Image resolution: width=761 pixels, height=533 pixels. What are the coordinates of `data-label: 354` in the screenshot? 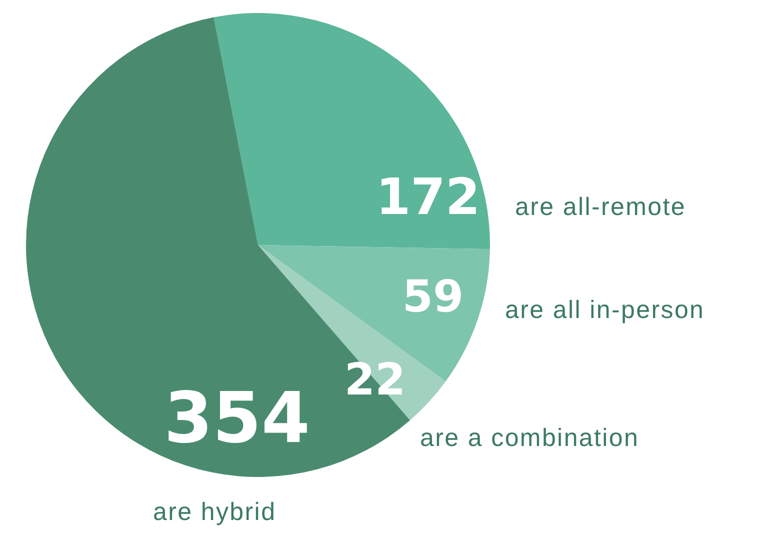 It's located at (237, 418).